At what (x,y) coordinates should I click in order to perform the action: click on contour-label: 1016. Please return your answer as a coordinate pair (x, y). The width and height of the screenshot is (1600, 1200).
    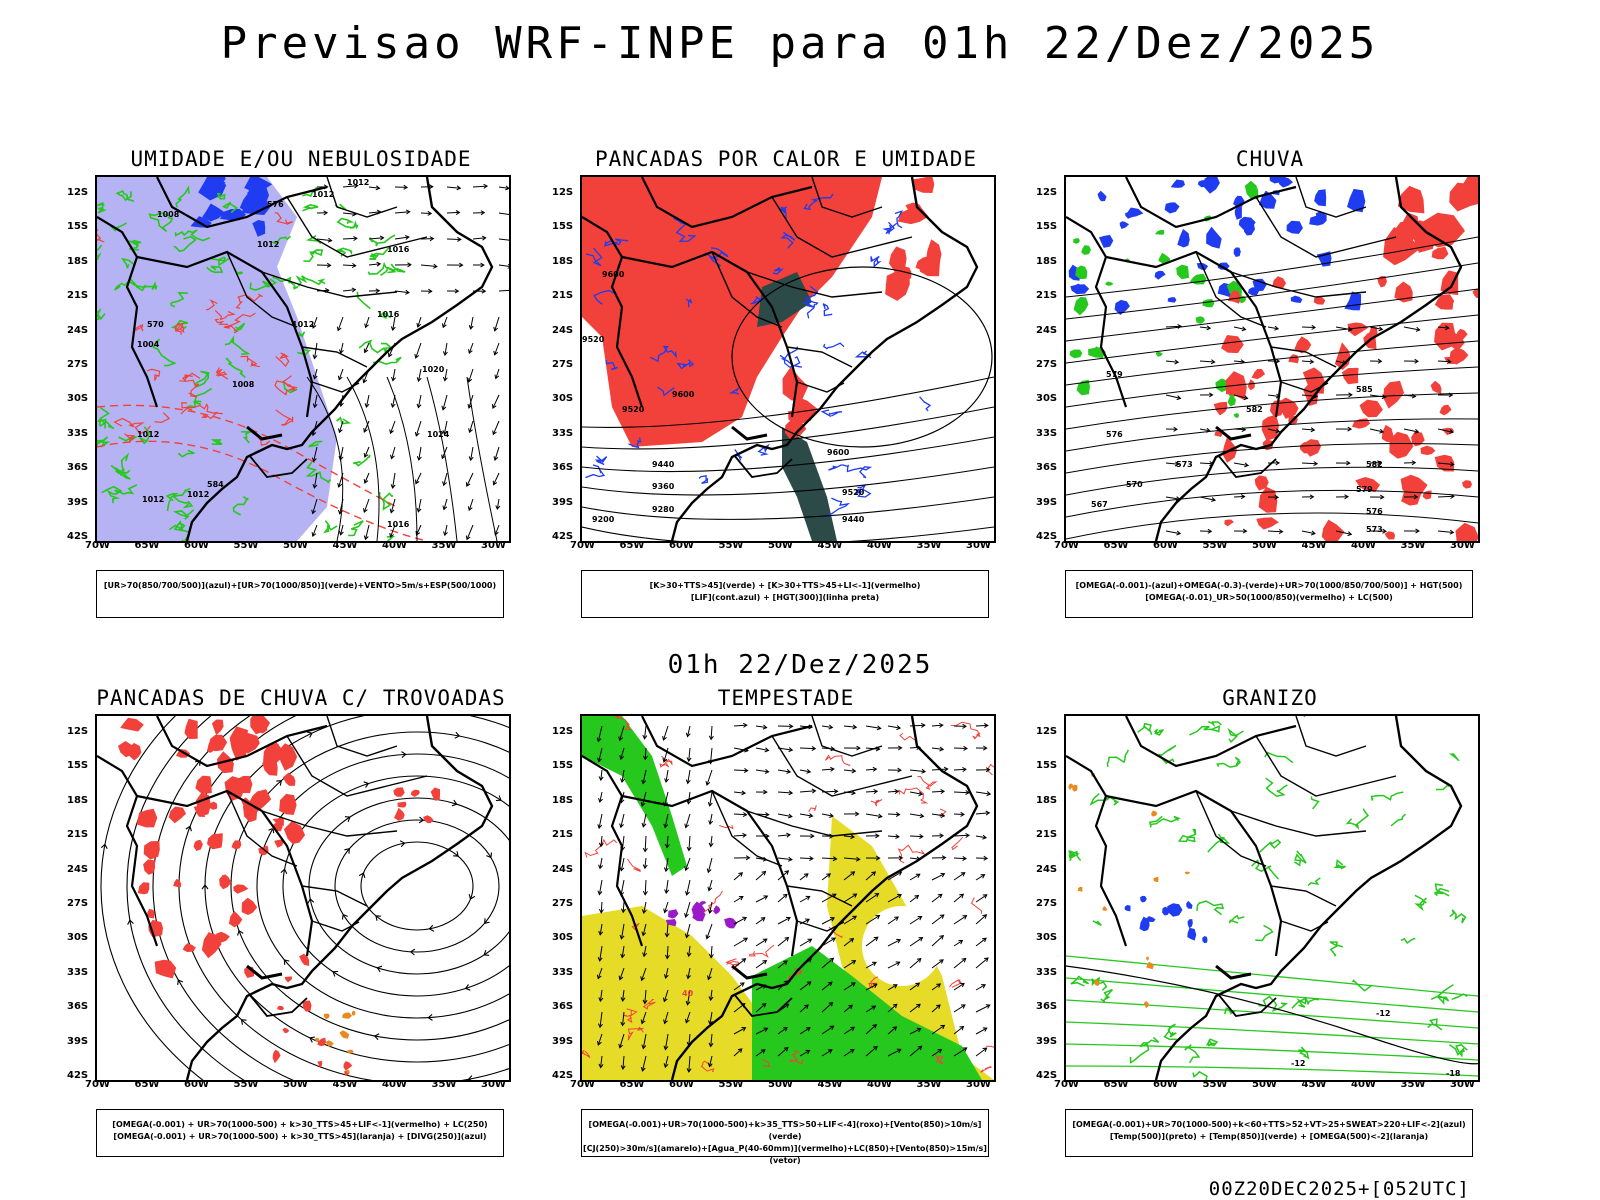
    Looking at the image, I should click on (398, 249).